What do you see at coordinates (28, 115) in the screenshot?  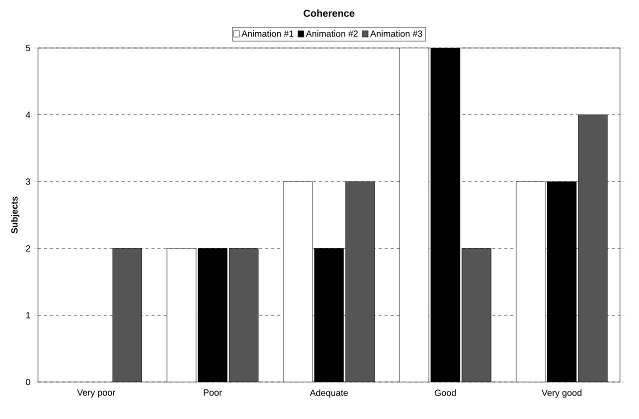 I see `y-tick-label: 4` at bounding box center [28, 115].